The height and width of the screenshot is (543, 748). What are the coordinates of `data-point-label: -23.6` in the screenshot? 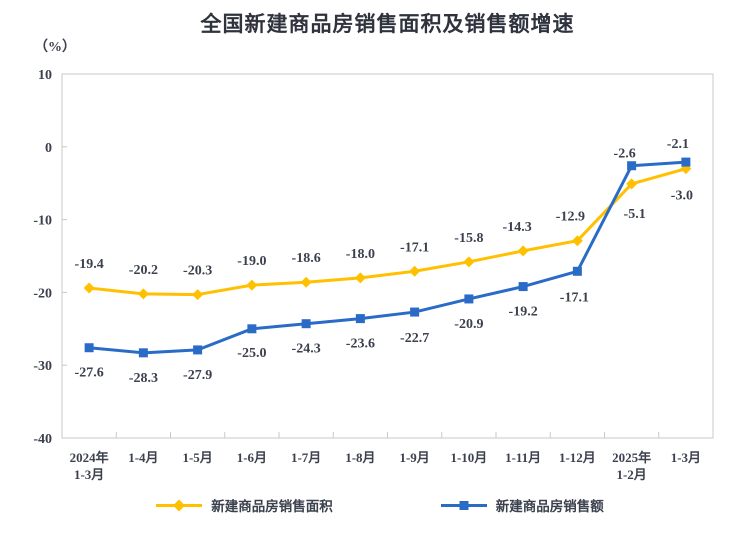 It's located at (360, 344).